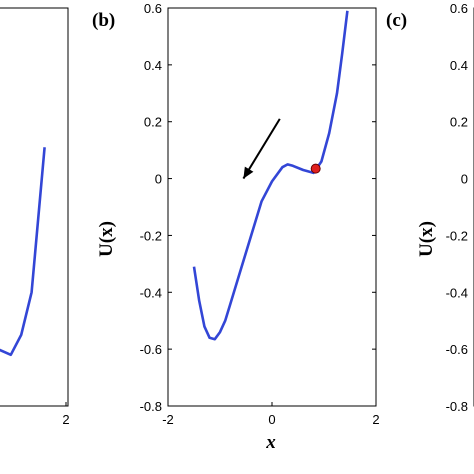 This screenshot has height=474, width=474. Describe the element at coordinates (457, 349) in the screenshot. I see `panel-c-ytick-label: -0.6` at that location.